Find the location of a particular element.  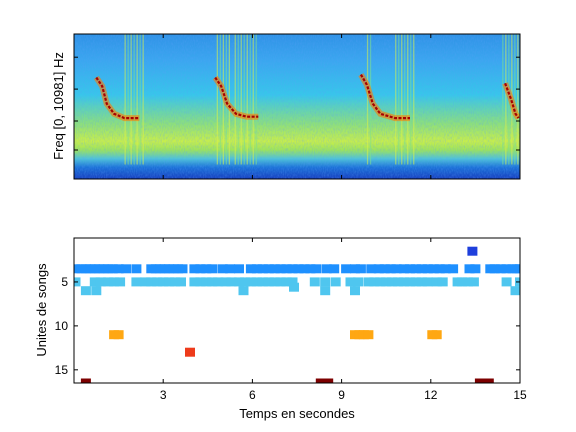

spectrogram-ridges is located at coordinates (306, 97).